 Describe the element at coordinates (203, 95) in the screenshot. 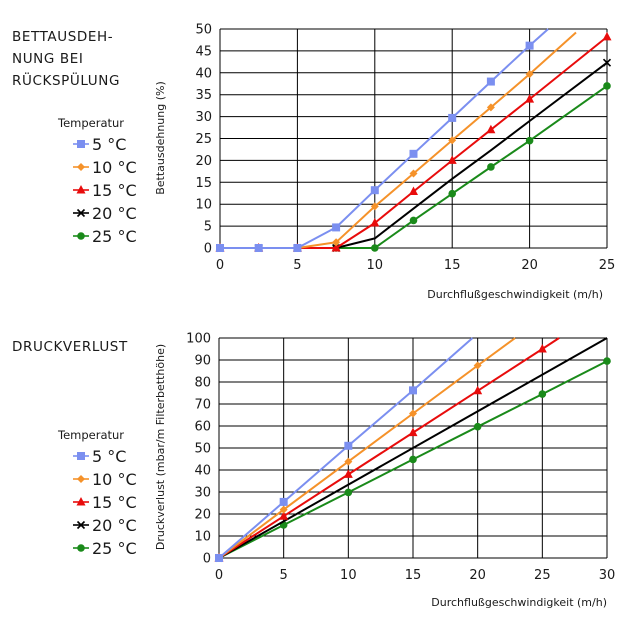

I see `chart-1-y-tick-label: 35` at that location.